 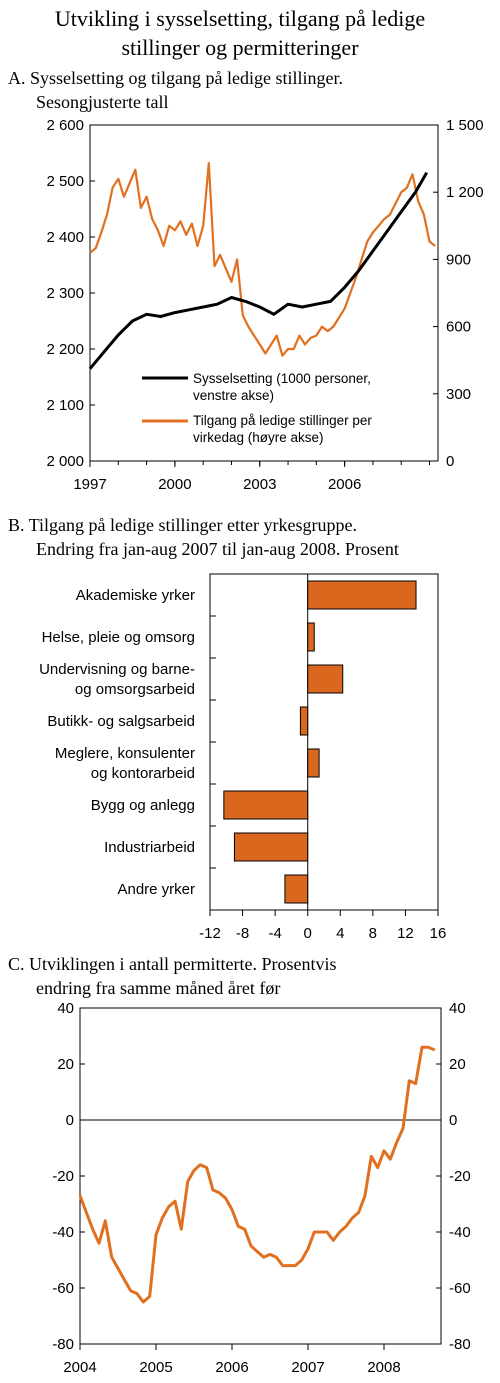 What do you see at coordinates (118, 637) in the screenshot?
I see `category-label: Helse, pleie og omsorg` at bounding box center [118, 637].